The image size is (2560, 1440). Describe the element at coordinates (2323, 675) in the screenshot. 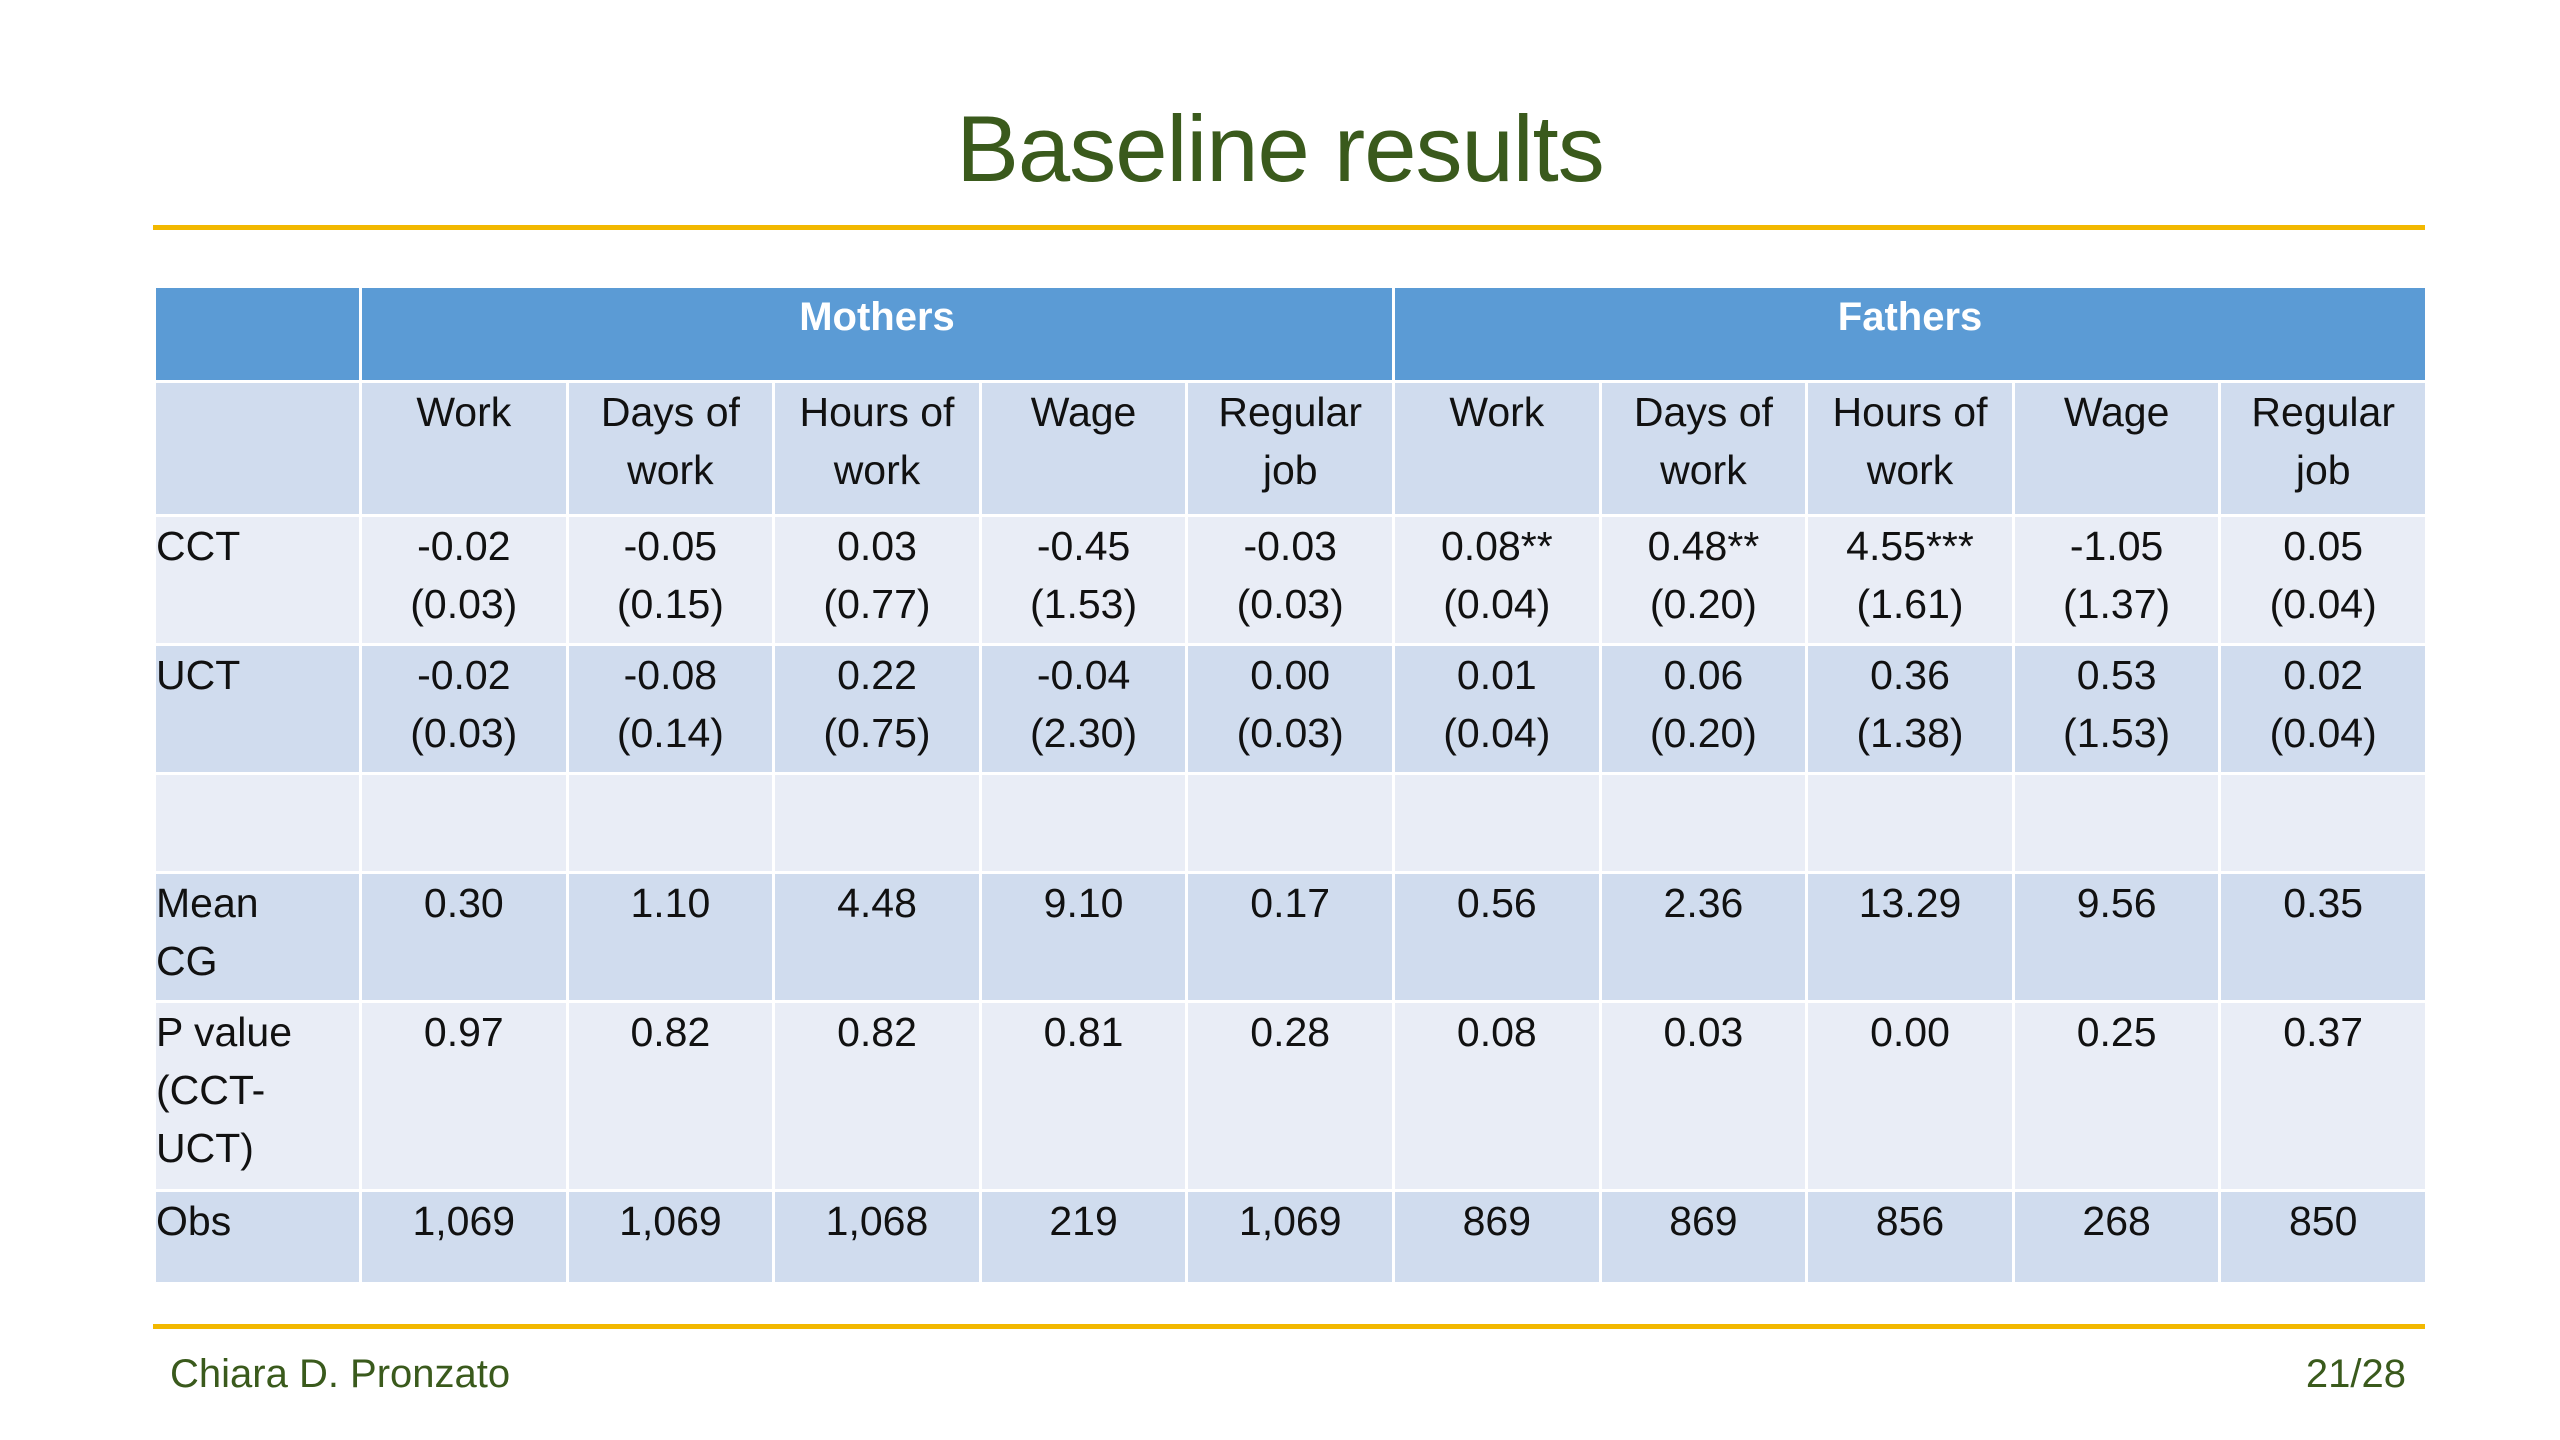

I see `cell-line: 0.02` at that location.